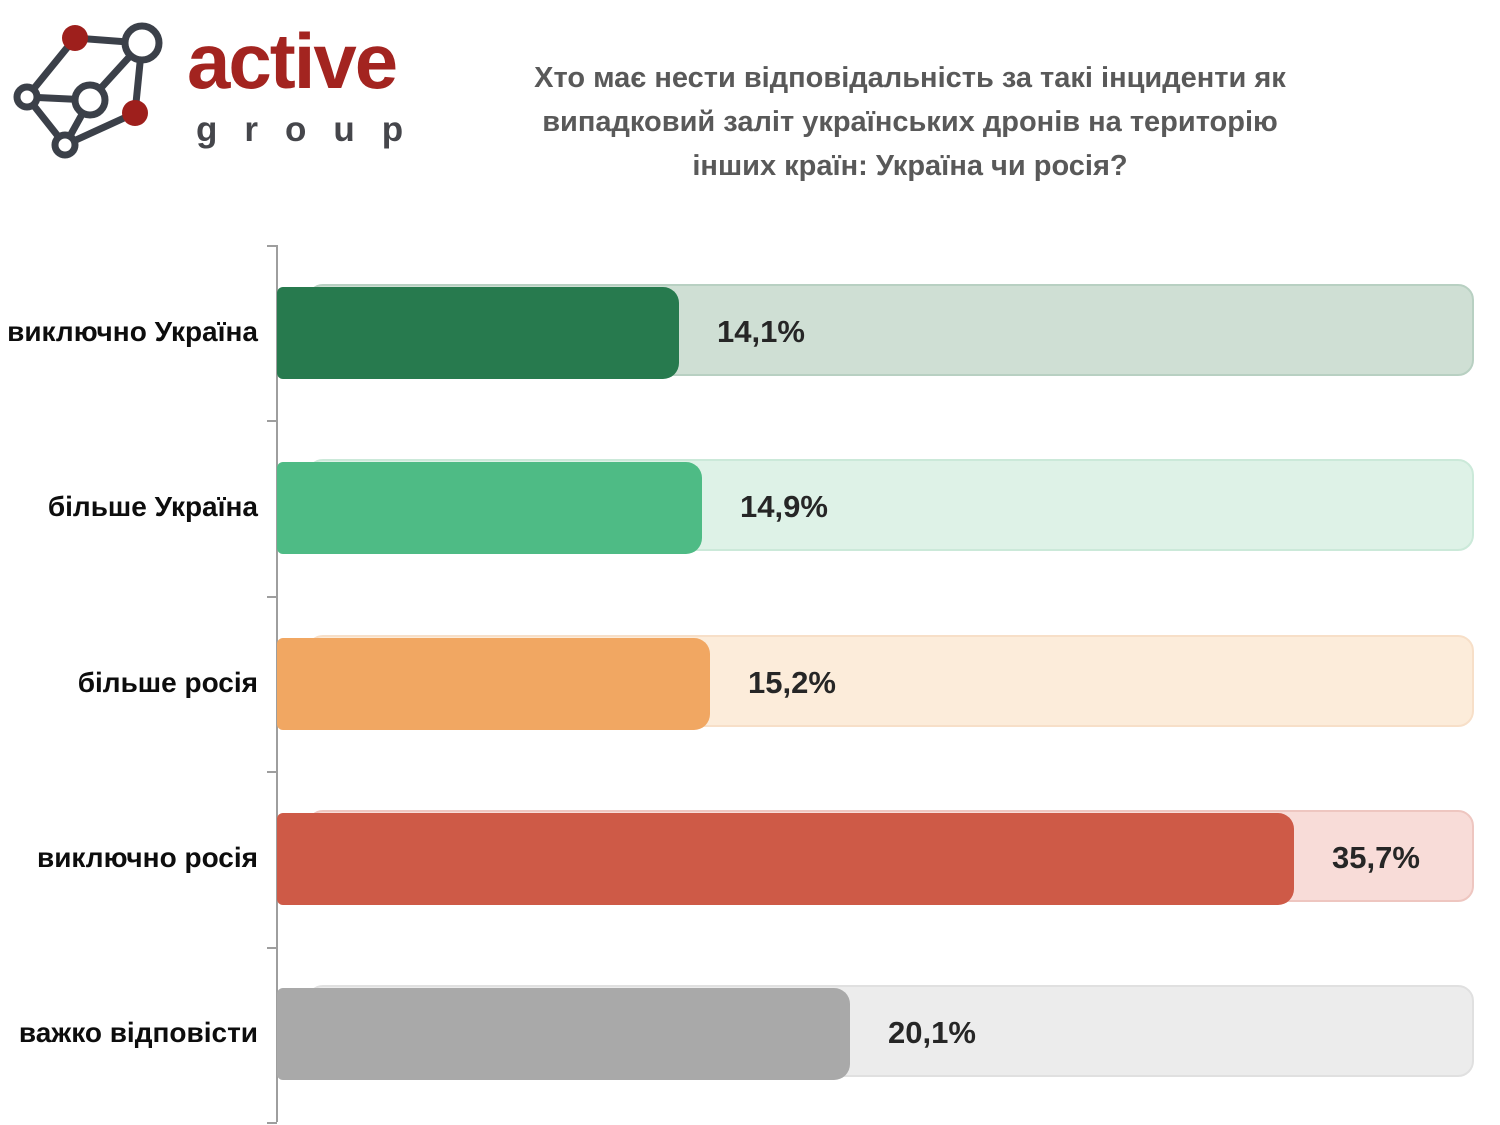 Image resolution: width=1500 pixels, height=1125 pixels. Describe the element at coordinates (152, 506) in the screenshot. I see `category-label: більше Україна` at that location.